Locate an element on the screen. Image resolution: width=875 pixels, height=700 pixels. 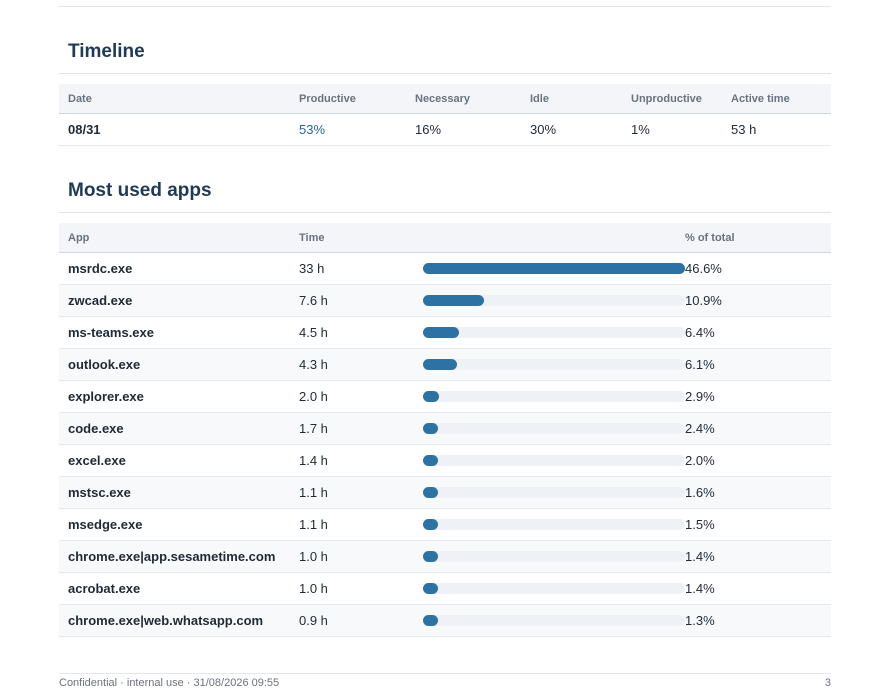
app-pct-cell: 1.5% is located at coordinates (758, 524).